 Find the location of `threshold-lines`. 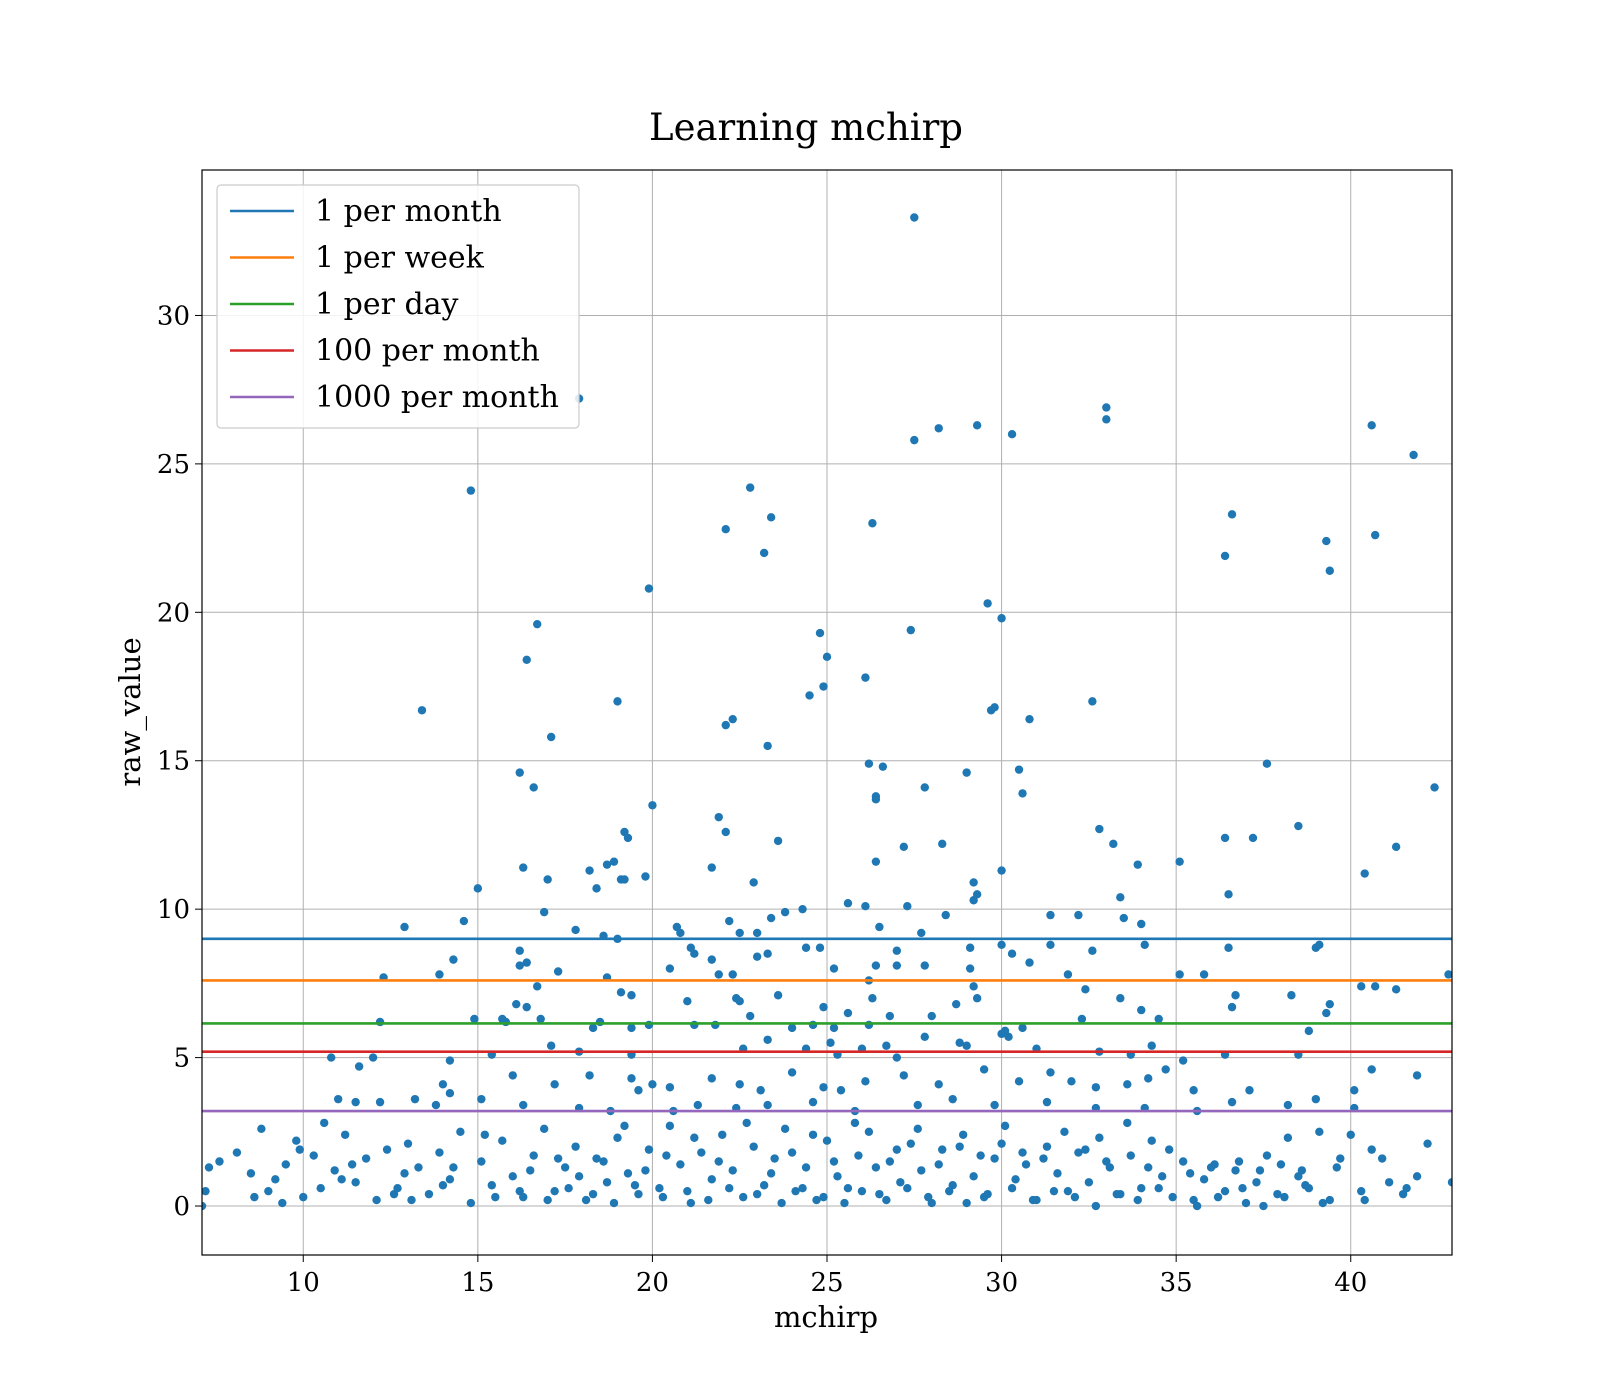

threshold-lines is located at coordinates (827, 1025).